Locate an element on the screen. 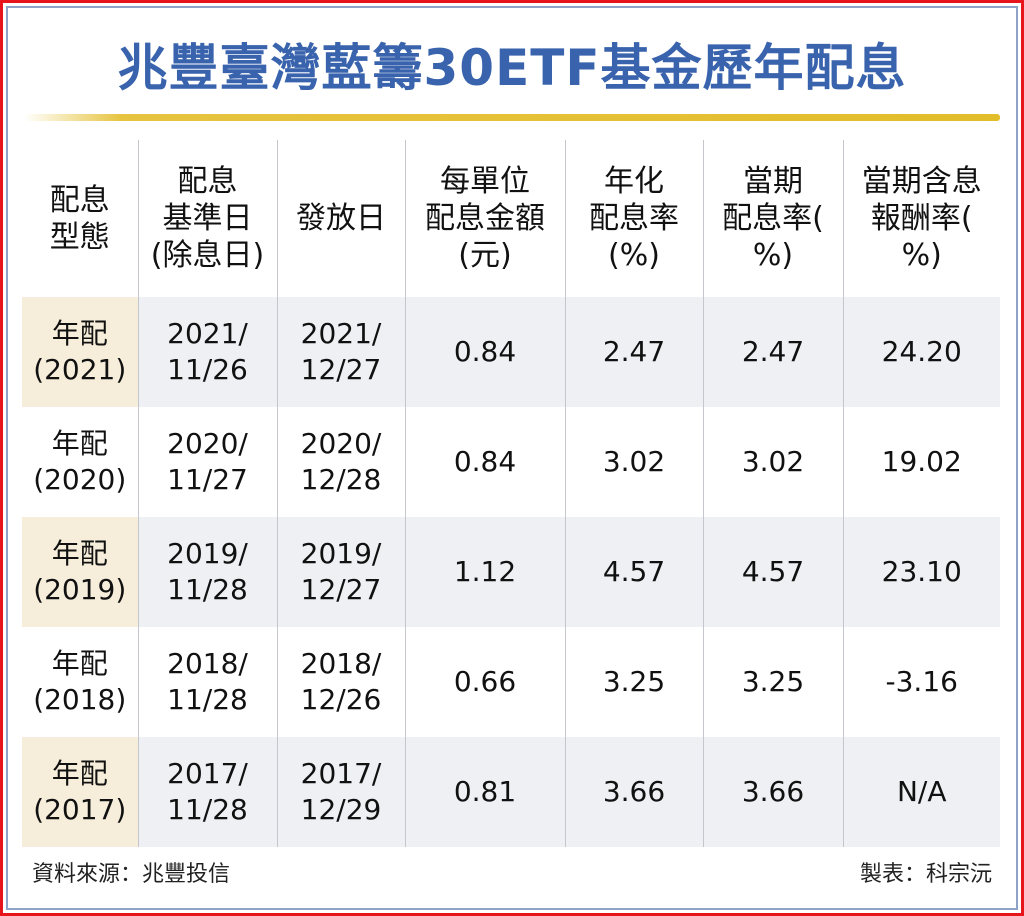 The height and width of the screenshot is (916, 1024). column-header-ex-date: 配息 基準日 (除息日) is located at coordinates (207, 218).